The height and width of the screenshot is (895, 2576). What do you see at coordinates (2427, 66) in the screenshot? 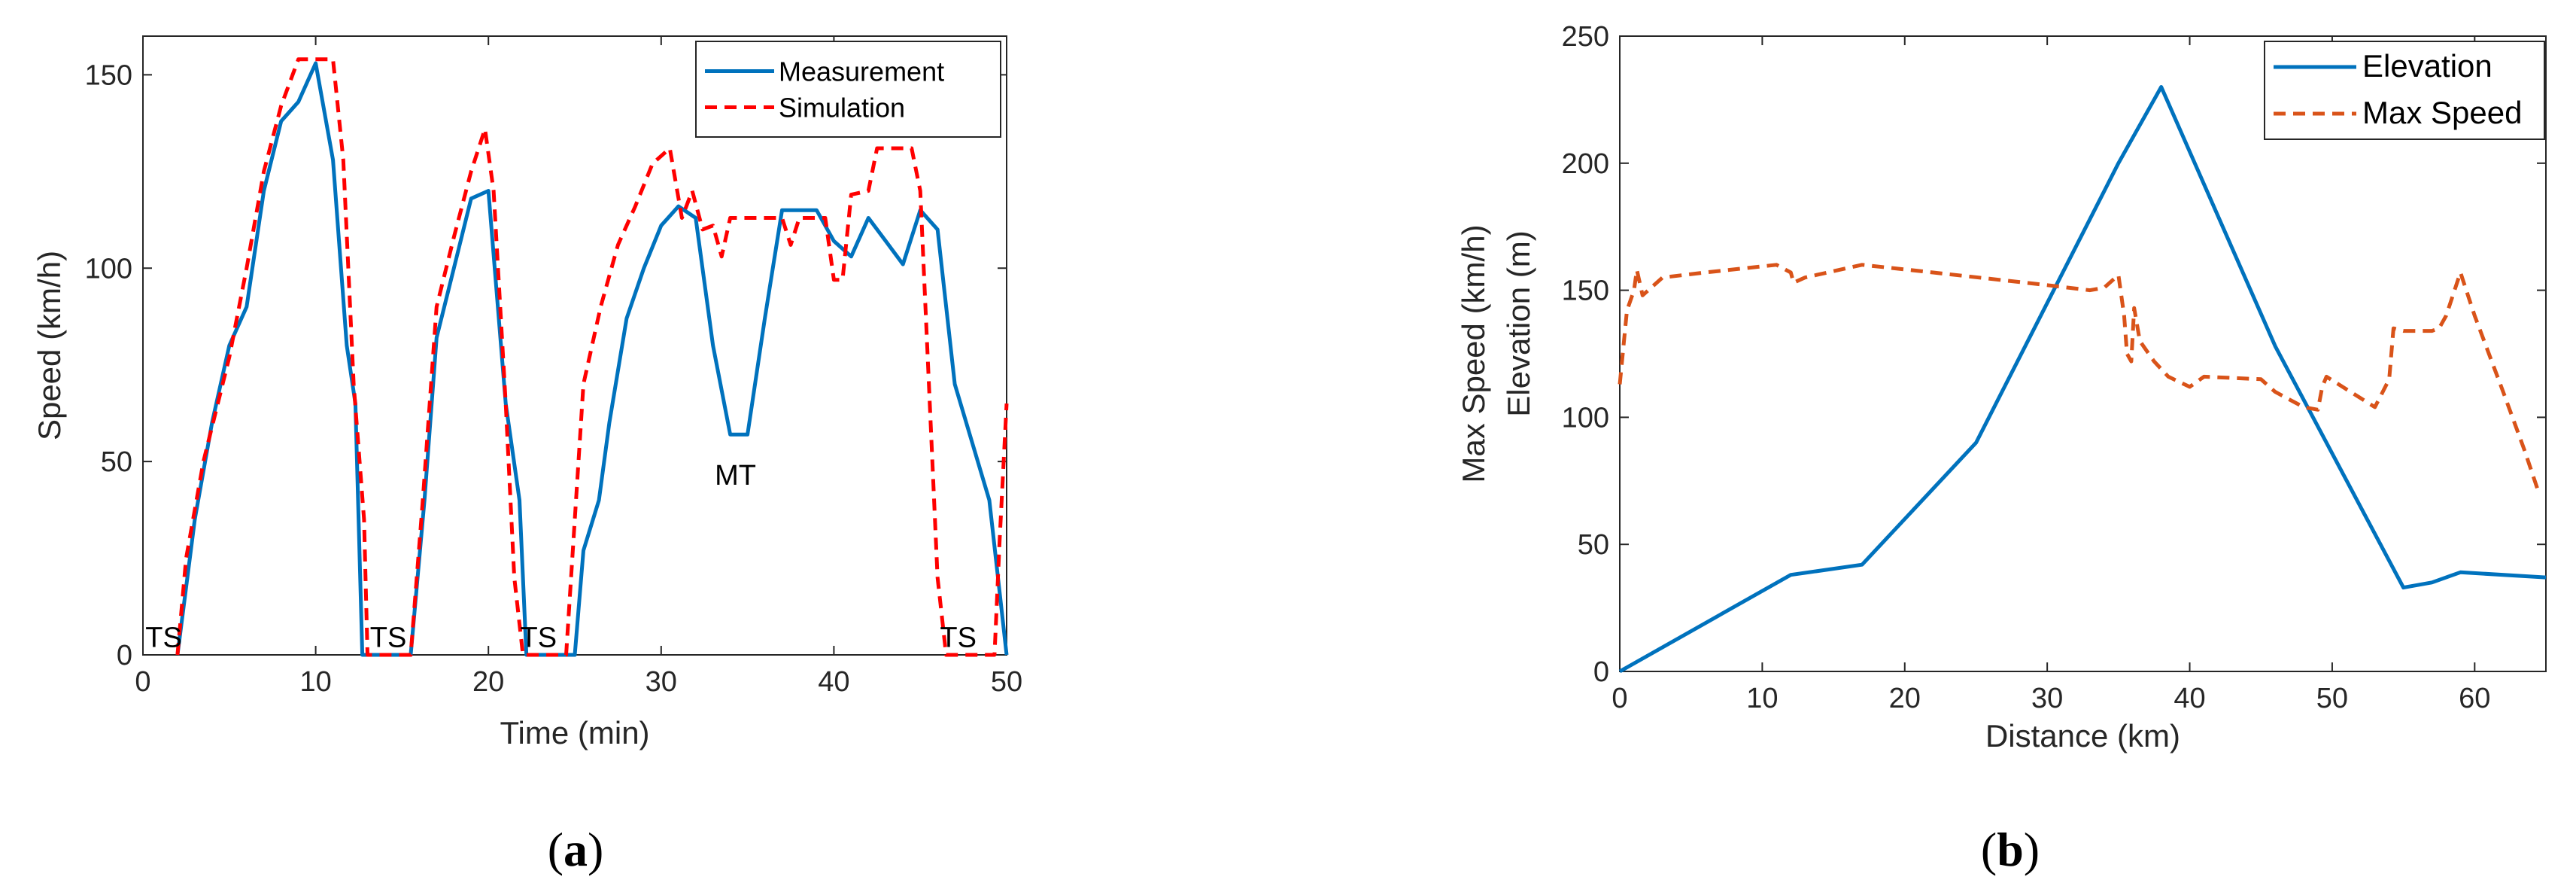
I see `legend-label: Elevation` at bounding box center [2427, 66].